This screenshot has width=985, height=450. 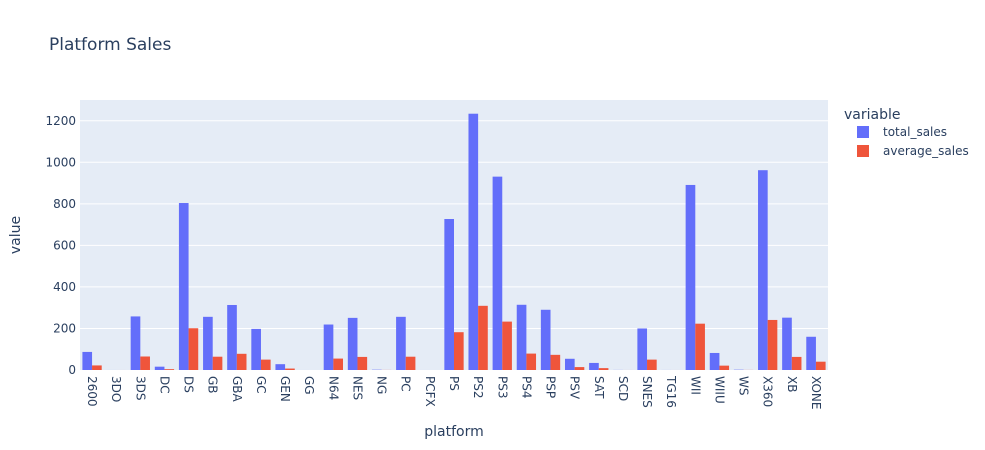 I want to click on bar-average_sales-DC, so click(x=169, y=369).